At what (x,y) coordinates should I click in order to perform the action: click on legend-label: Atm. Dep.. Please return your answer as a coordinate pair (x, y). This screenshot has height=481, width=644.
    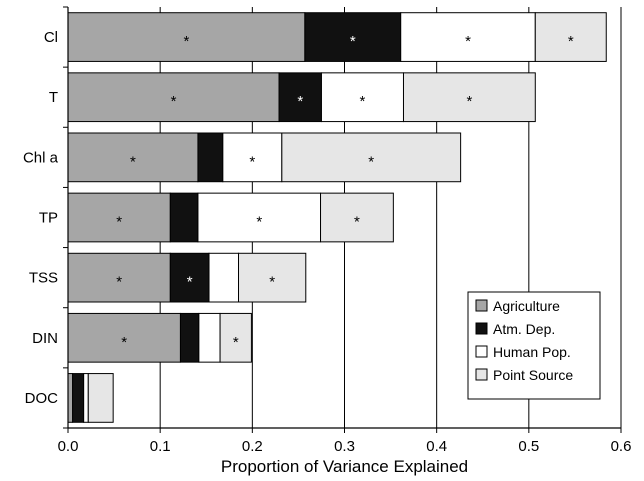
    Looking at the image, I should click on (524, 329).